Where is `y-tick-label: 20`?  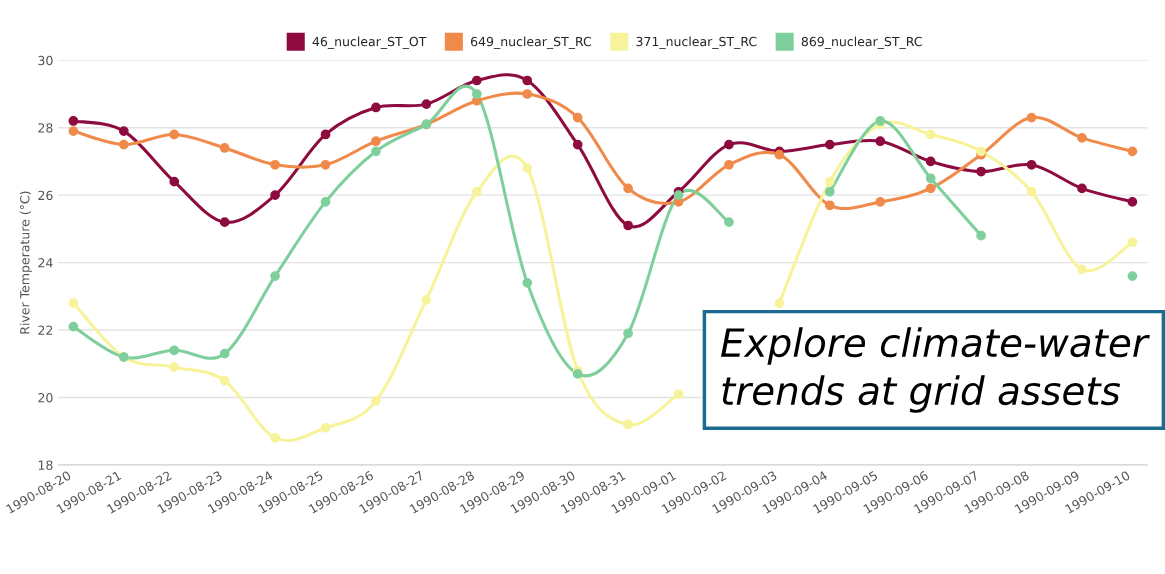 y-tick-label: 20 is located at coordinates (45, 397).